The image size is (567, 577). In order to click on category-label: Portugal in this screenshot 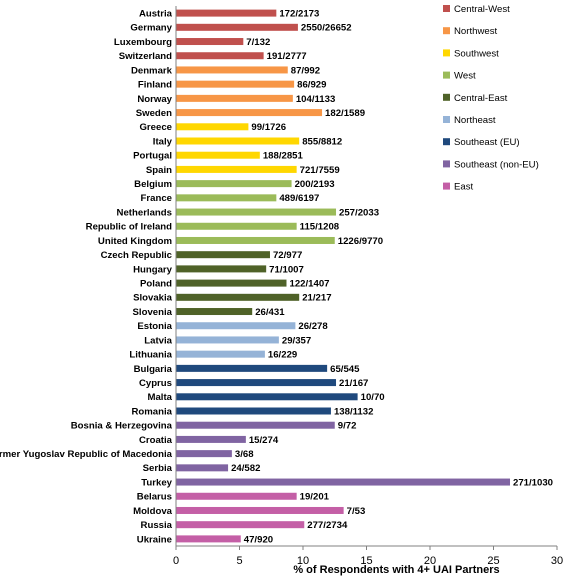, I will do `click(152, 156)`.